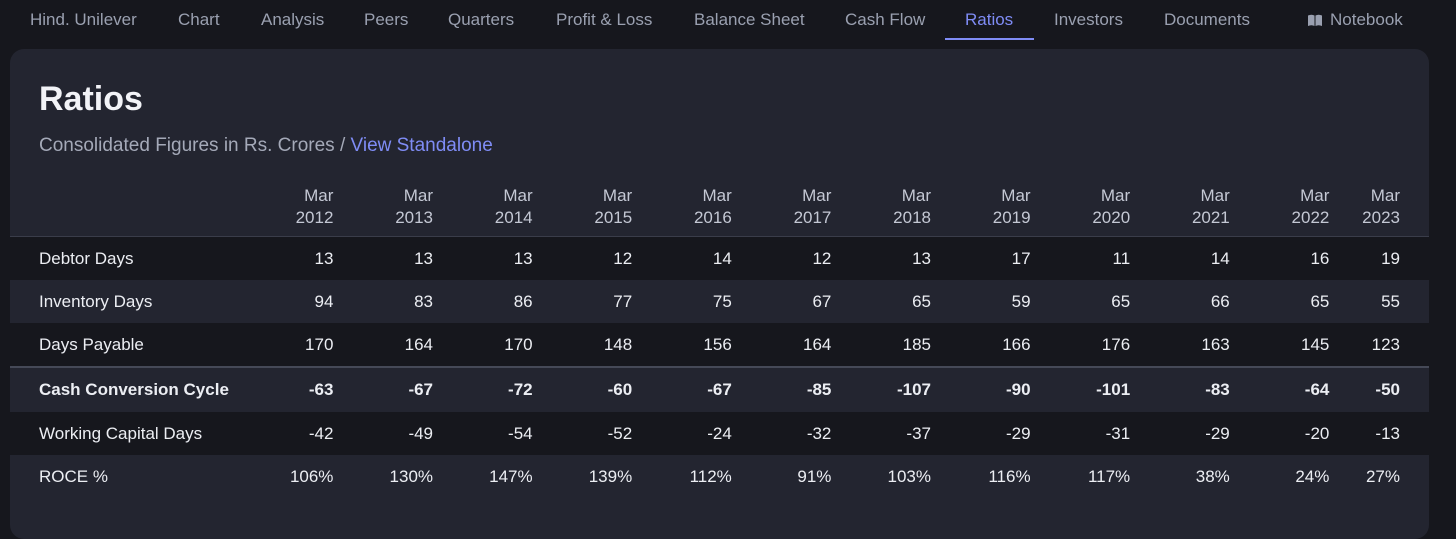  Describe the element at coordinates (980, 476) in the screenshot. I see `table-cell: 116%` at that location.